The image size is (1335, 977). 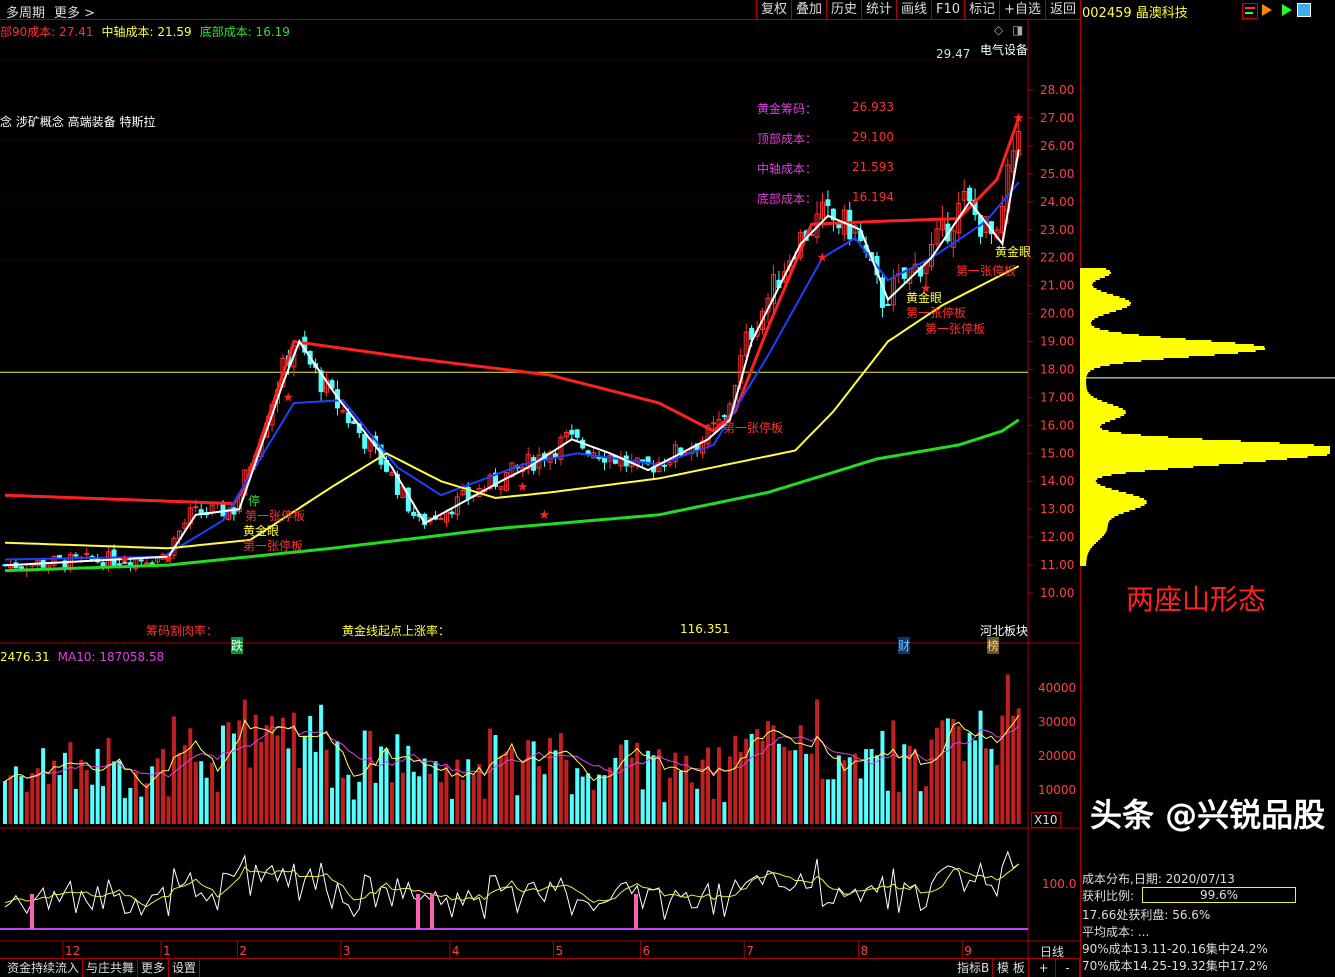 I want to click on info-value: 26.933, so click(x=873, y=107).